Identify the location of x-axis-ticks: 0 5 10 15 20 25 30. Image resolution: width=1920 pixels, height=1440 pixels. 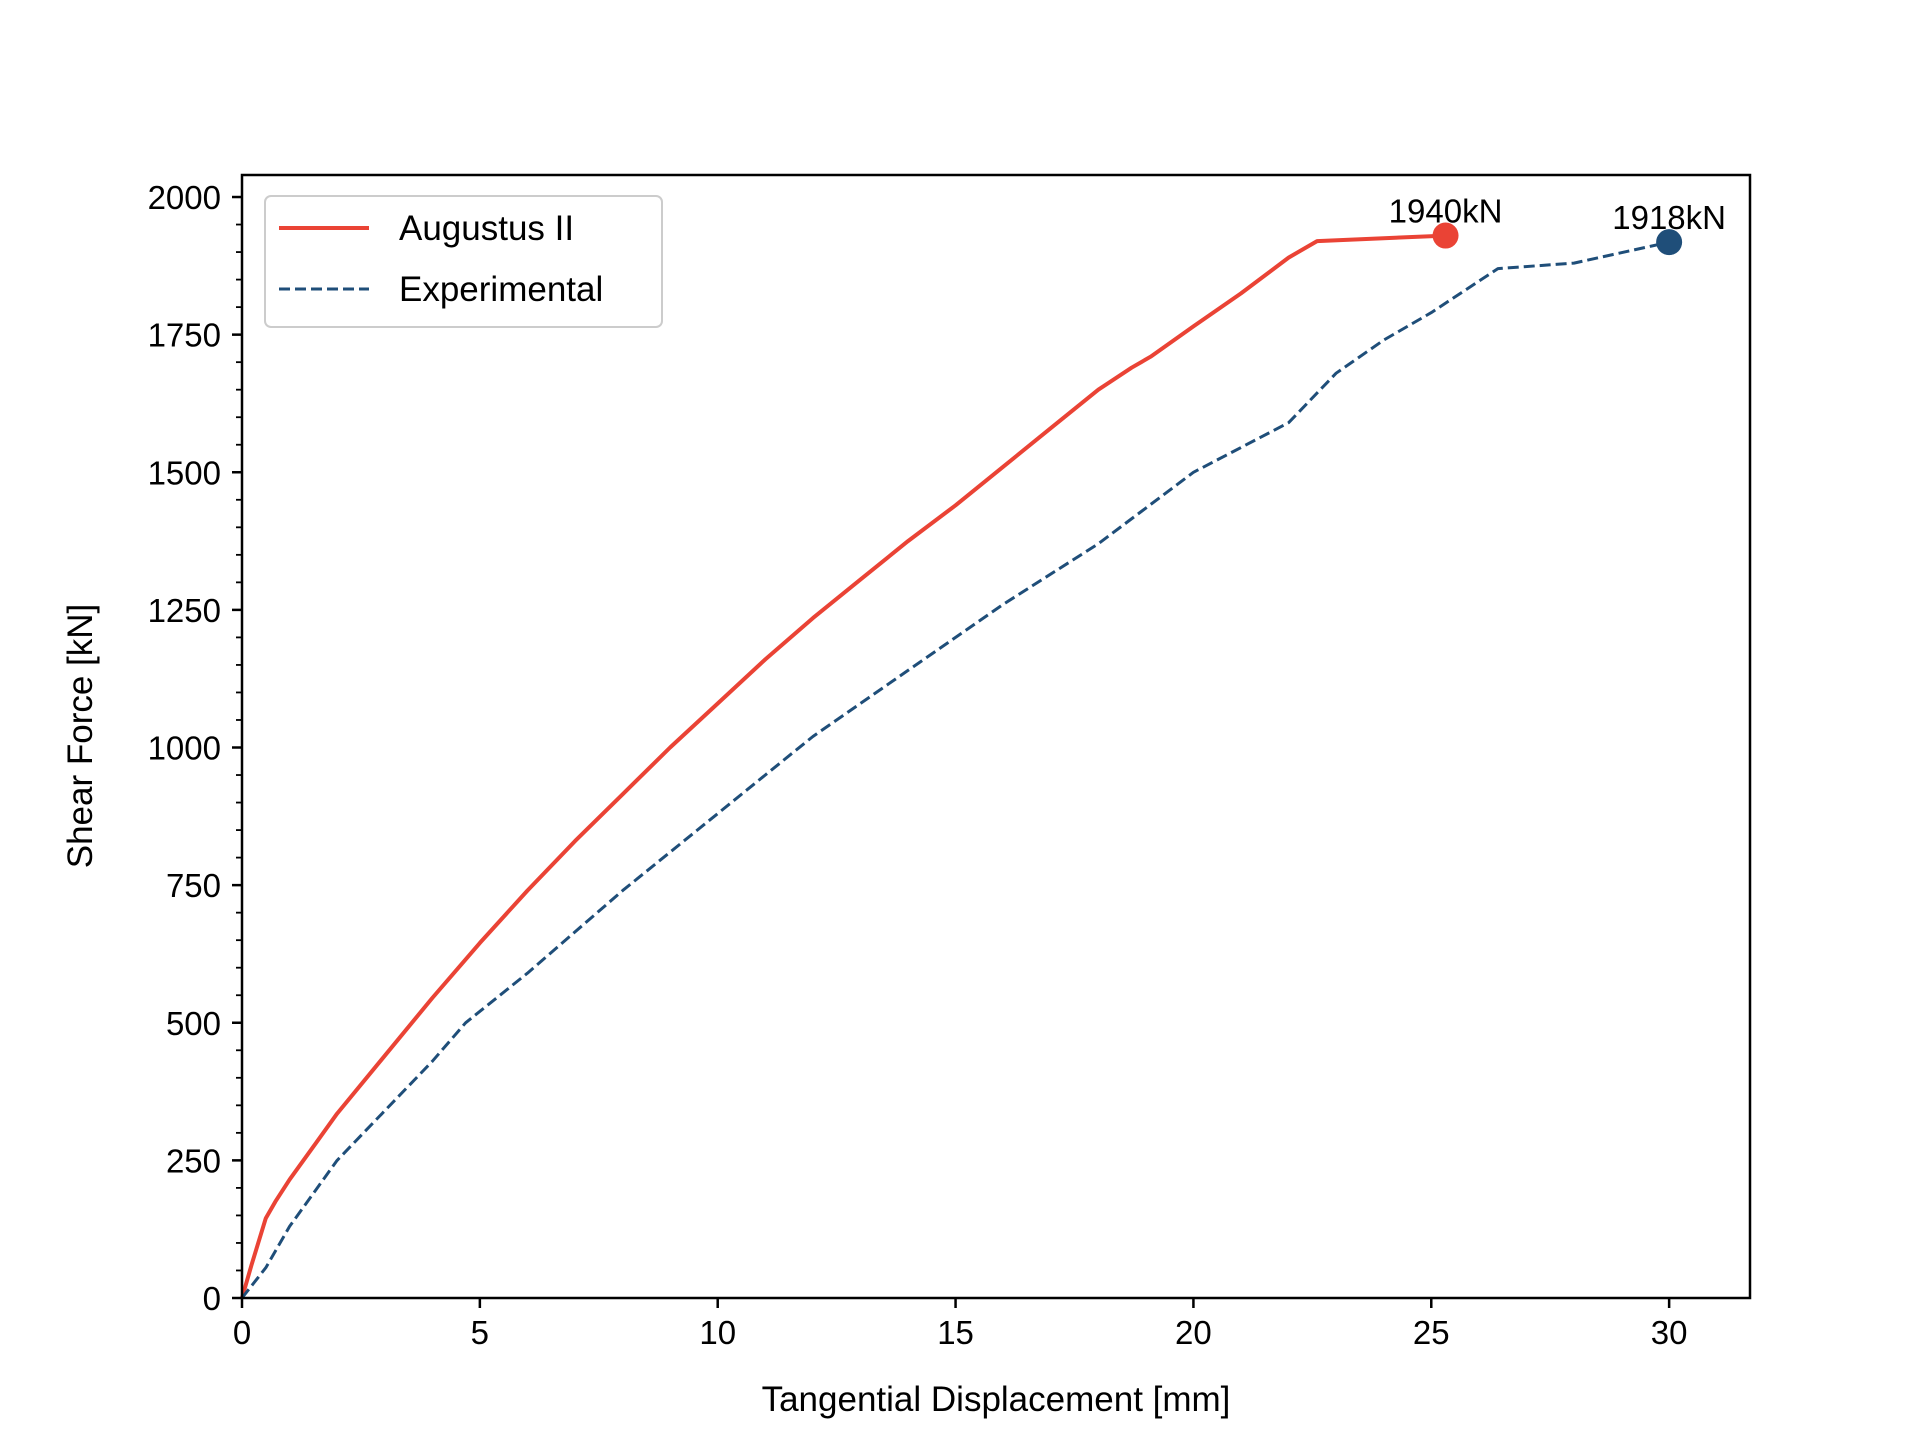
(960, 1324).